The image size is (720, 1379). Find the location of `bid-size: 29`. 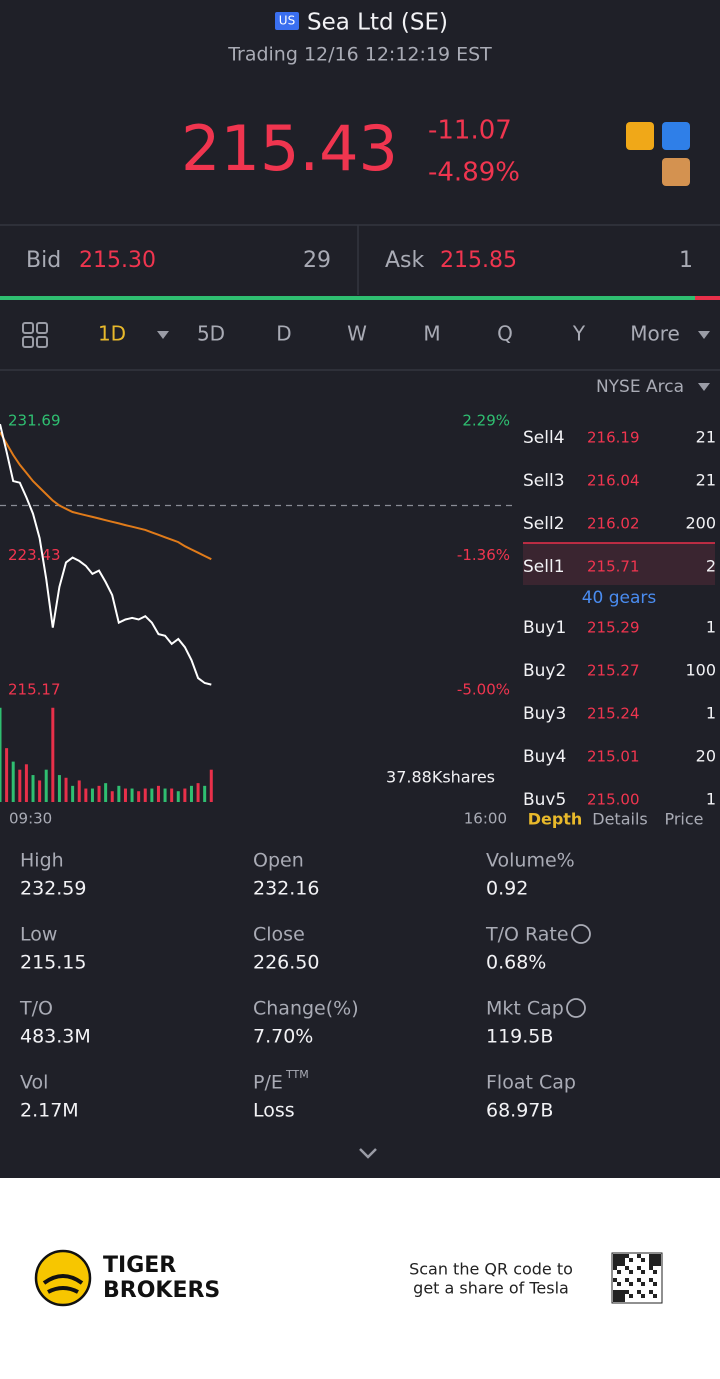

bid-size: 29 is located at coordinates (317, 260).